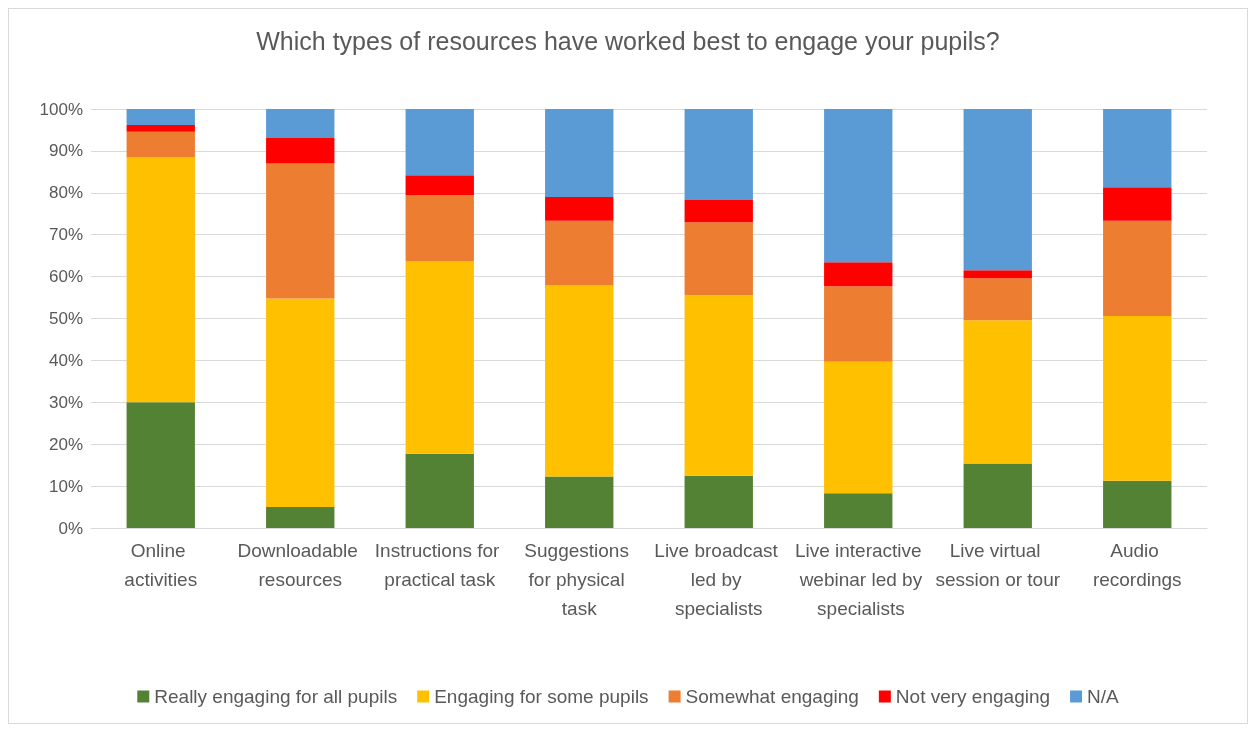 The width and height of the screenshot is (1258, 734). What do you see at coordinates (65, 277) in the screenshot?
I see `y-tick-label: 60%` at bounding box center [65, 277].